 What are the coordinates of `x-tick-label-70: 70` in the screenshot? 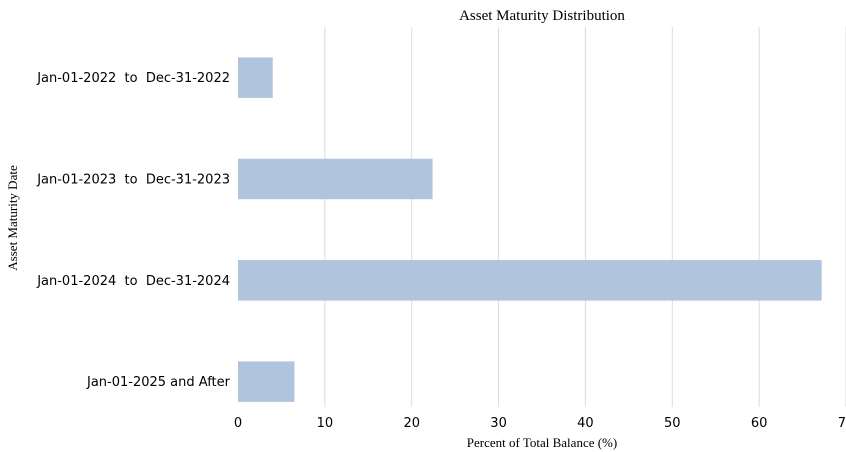 It's located at (842, 423).